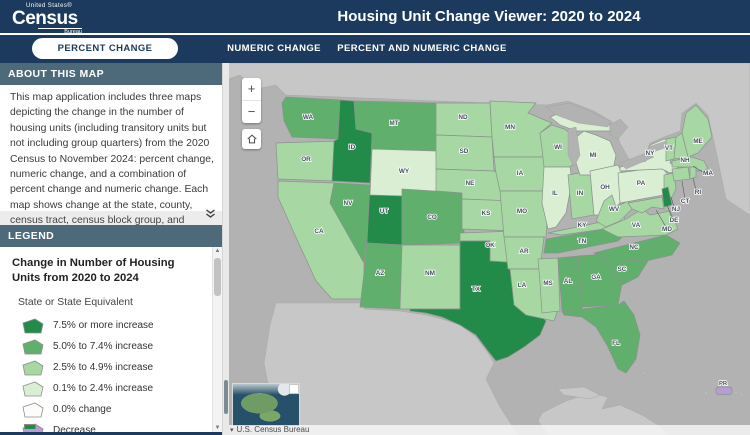 The image size is (750, 435). I want to click on state-label-ks: KS, so click(487, 213).